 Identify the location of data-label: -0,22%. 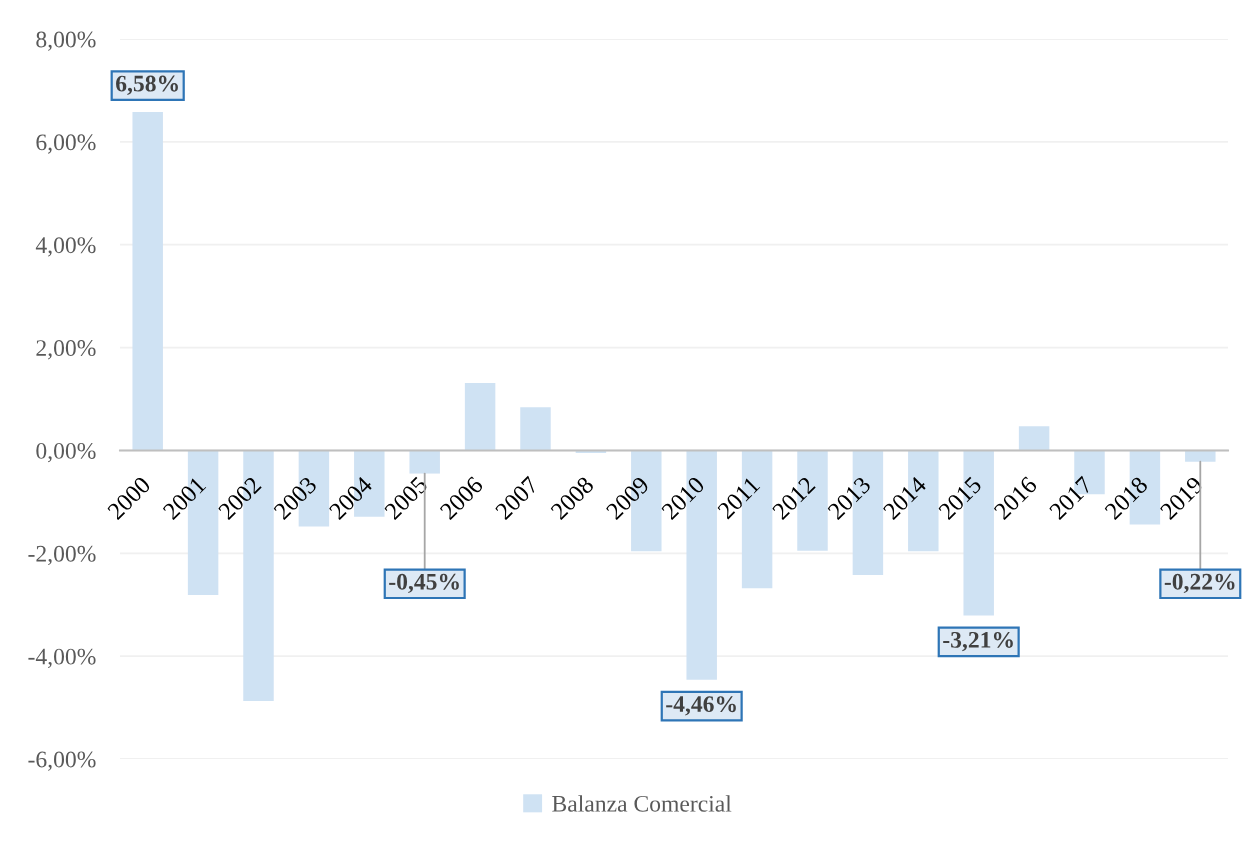
(1199, 583).